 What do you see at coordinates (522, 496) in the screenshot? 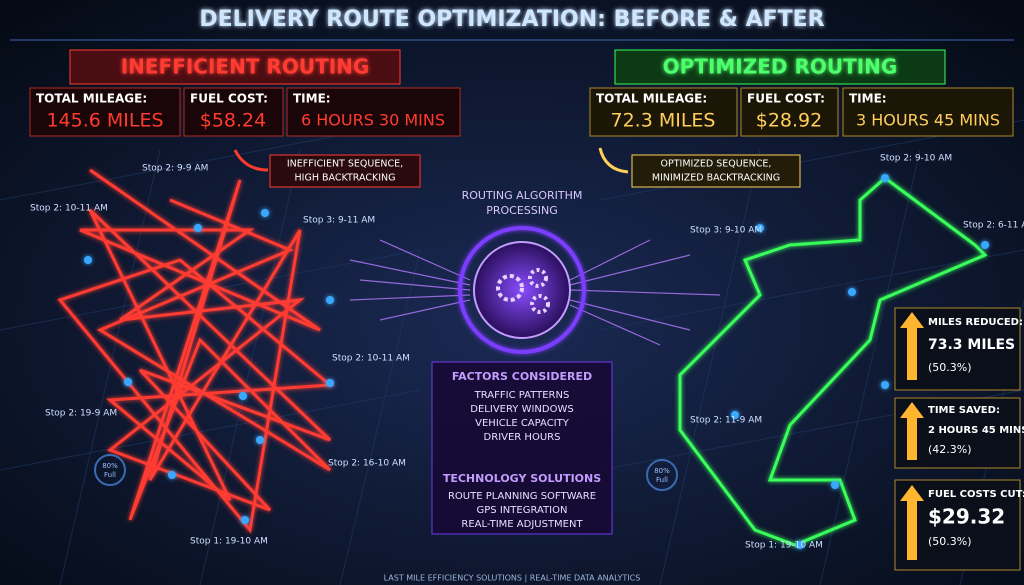
I see `technology: ROUTE PLANNING SOFTWARE` at bounding box center [522, 496].